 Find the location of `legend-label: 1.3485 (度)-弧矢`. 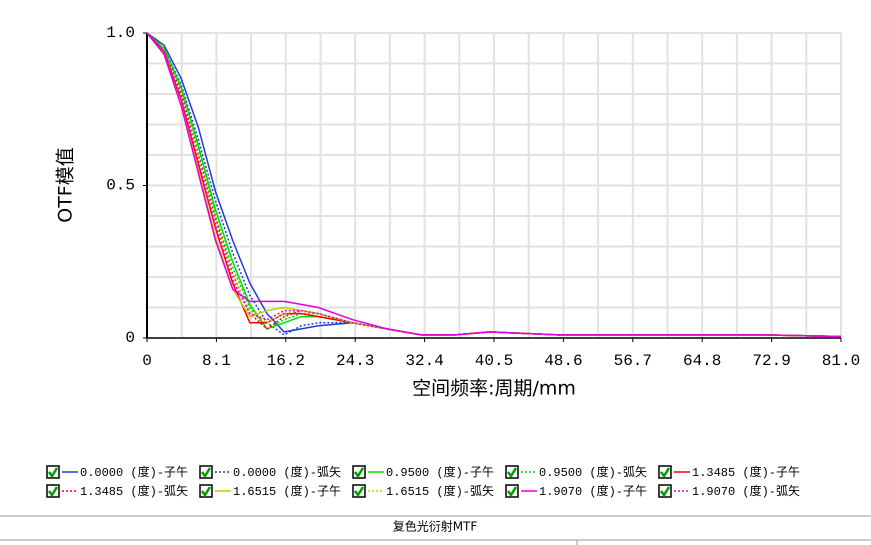

legend-label: 1.3485 (度)-弧矢 is located at coordinates (134, 491).